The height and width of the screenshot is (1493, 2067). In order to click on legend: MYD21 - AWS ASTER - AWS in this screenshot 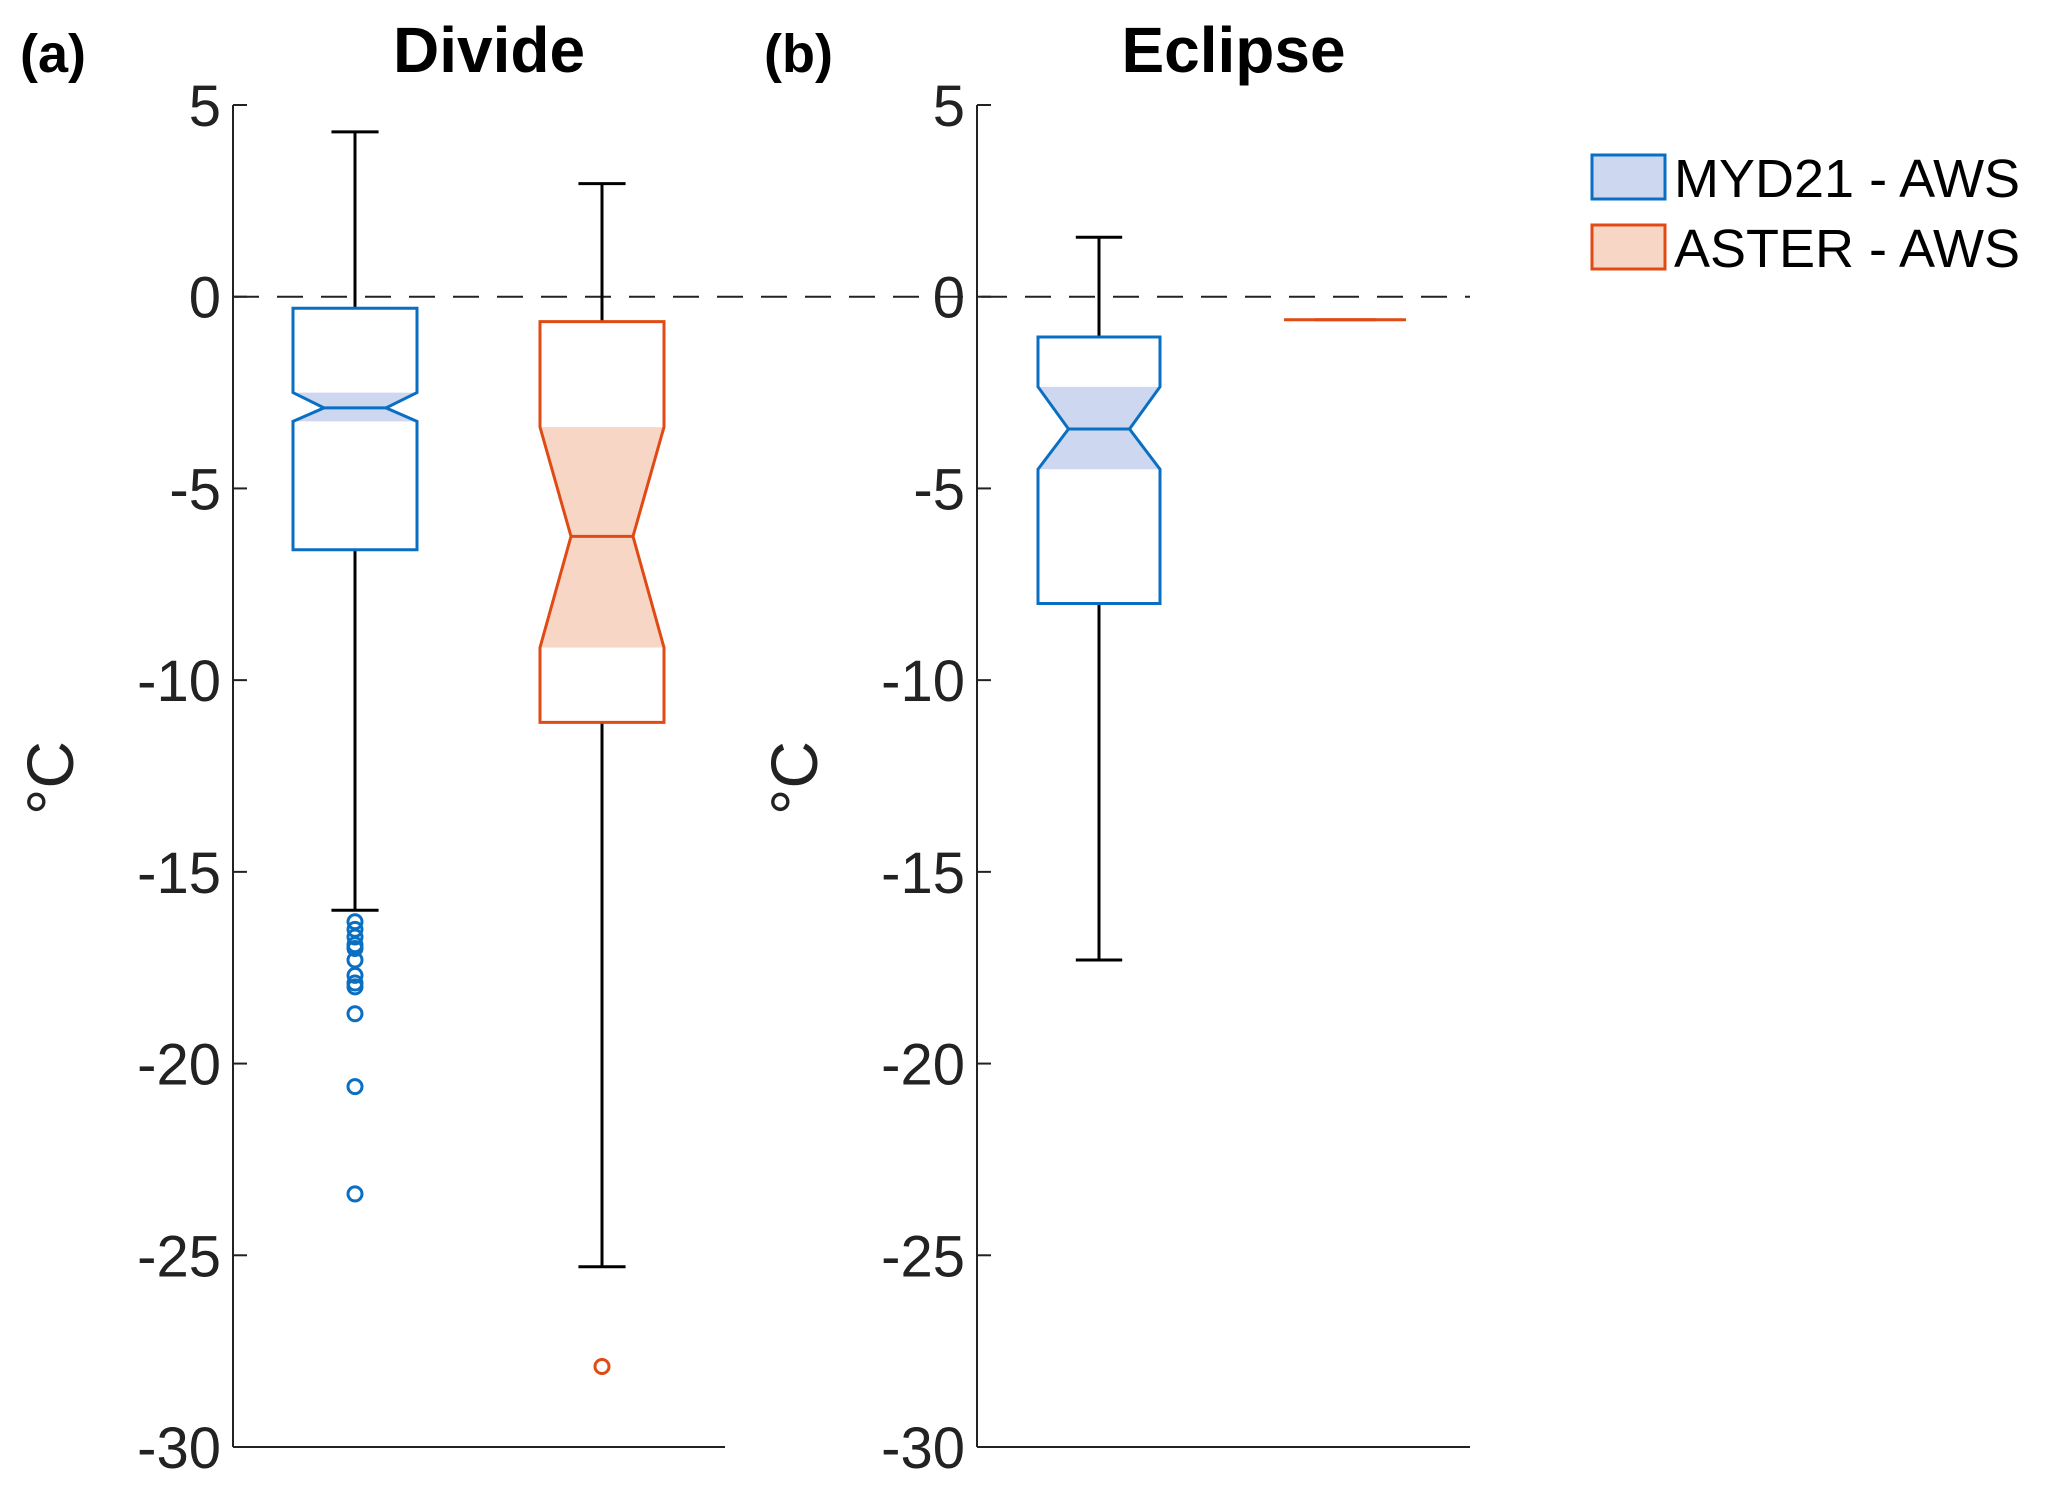, I will do `click(1805, 214)`.